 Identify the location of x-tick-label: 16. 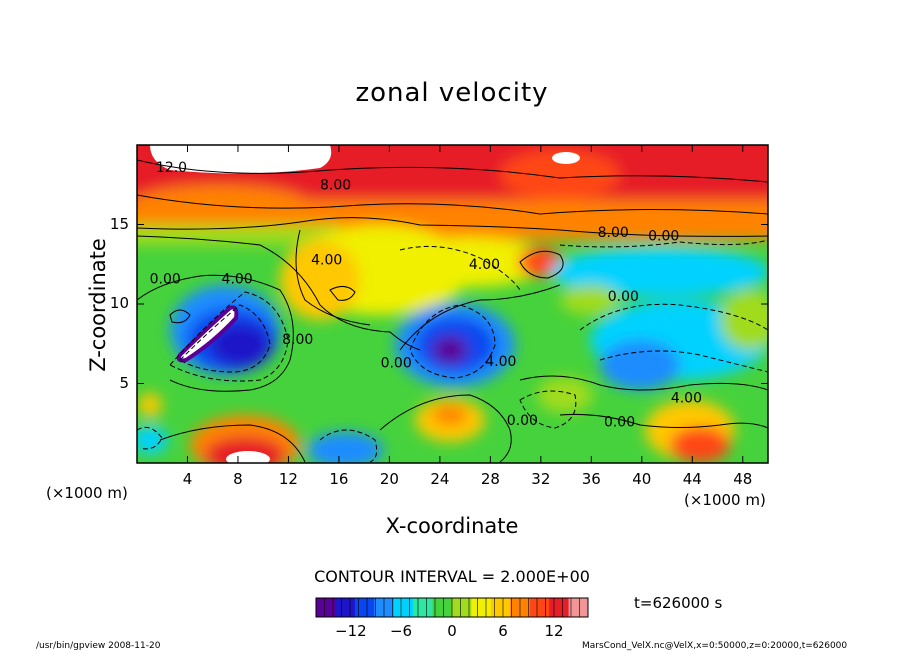
(339, 479).